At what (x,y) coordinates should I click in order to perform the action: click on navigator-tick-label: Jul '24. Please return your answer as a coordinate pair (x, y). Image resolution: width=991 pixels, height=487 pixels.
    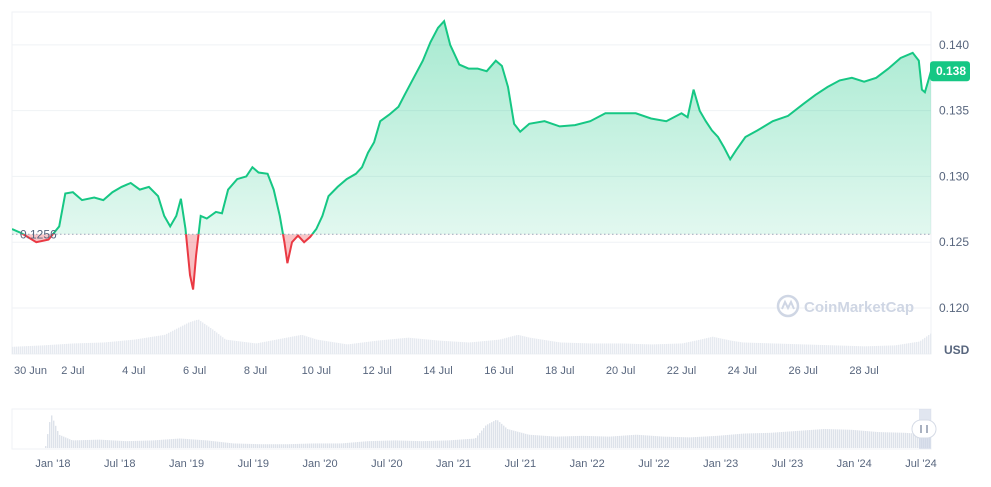
    Looking at the image, I should click on (920, 464).